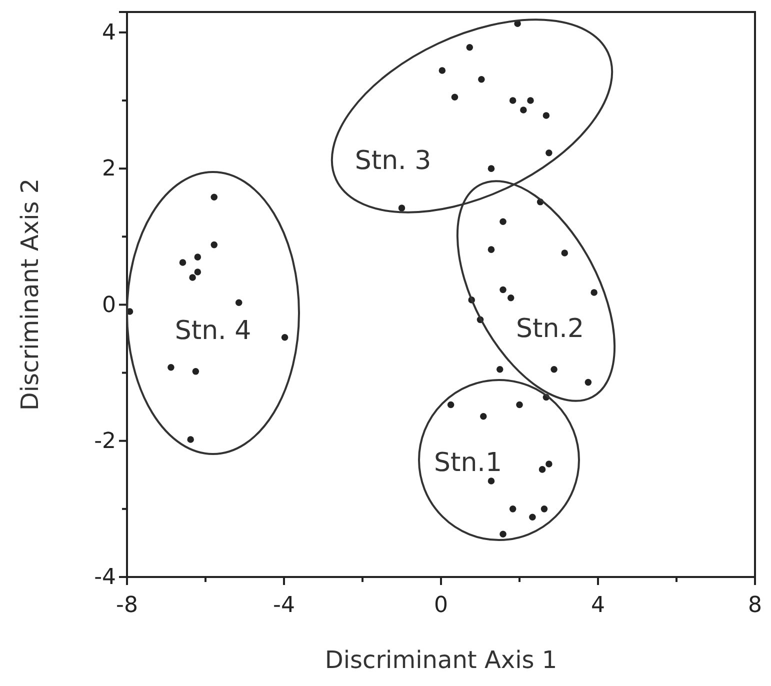 The width and height of the screenshot is (771, 686). I want to click on x-tick-label: 8, so click(755, 605).